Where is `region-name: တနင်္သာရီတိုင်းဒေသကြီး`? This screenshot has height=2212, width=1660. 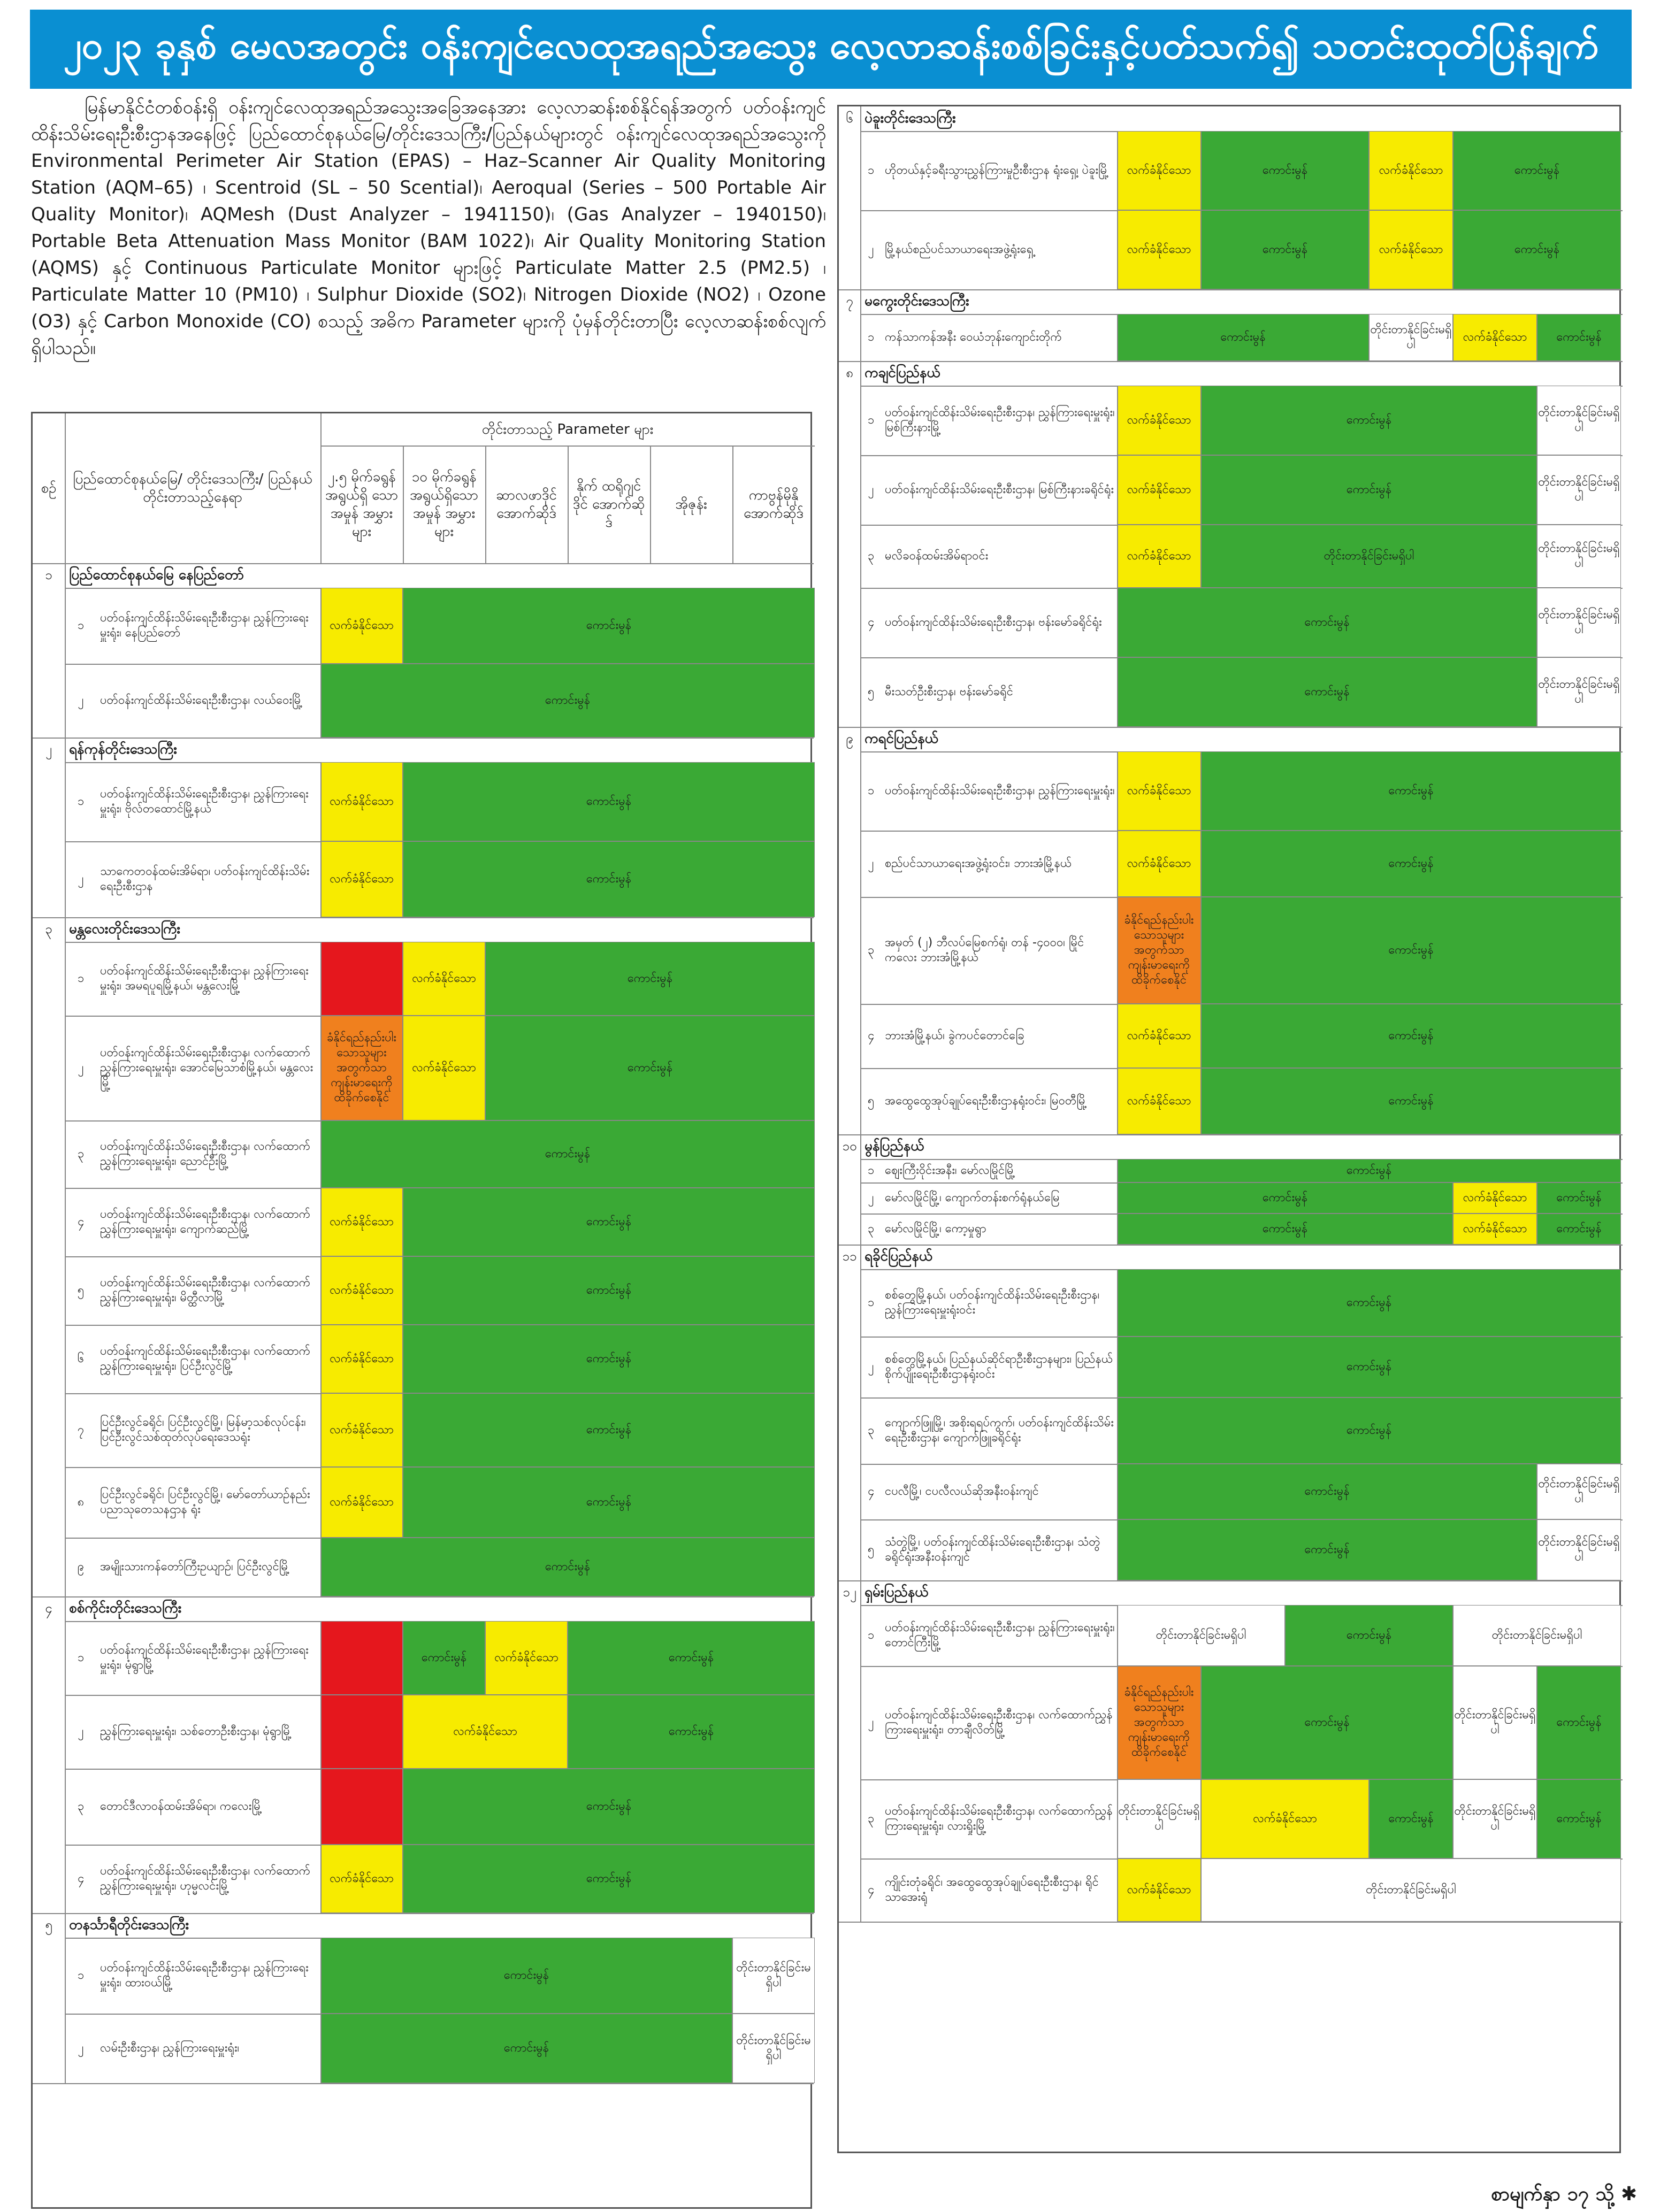 region-name: တနင်္သာရီတိုင်းဒေသကြီး is located at coordinates (129, 1924).